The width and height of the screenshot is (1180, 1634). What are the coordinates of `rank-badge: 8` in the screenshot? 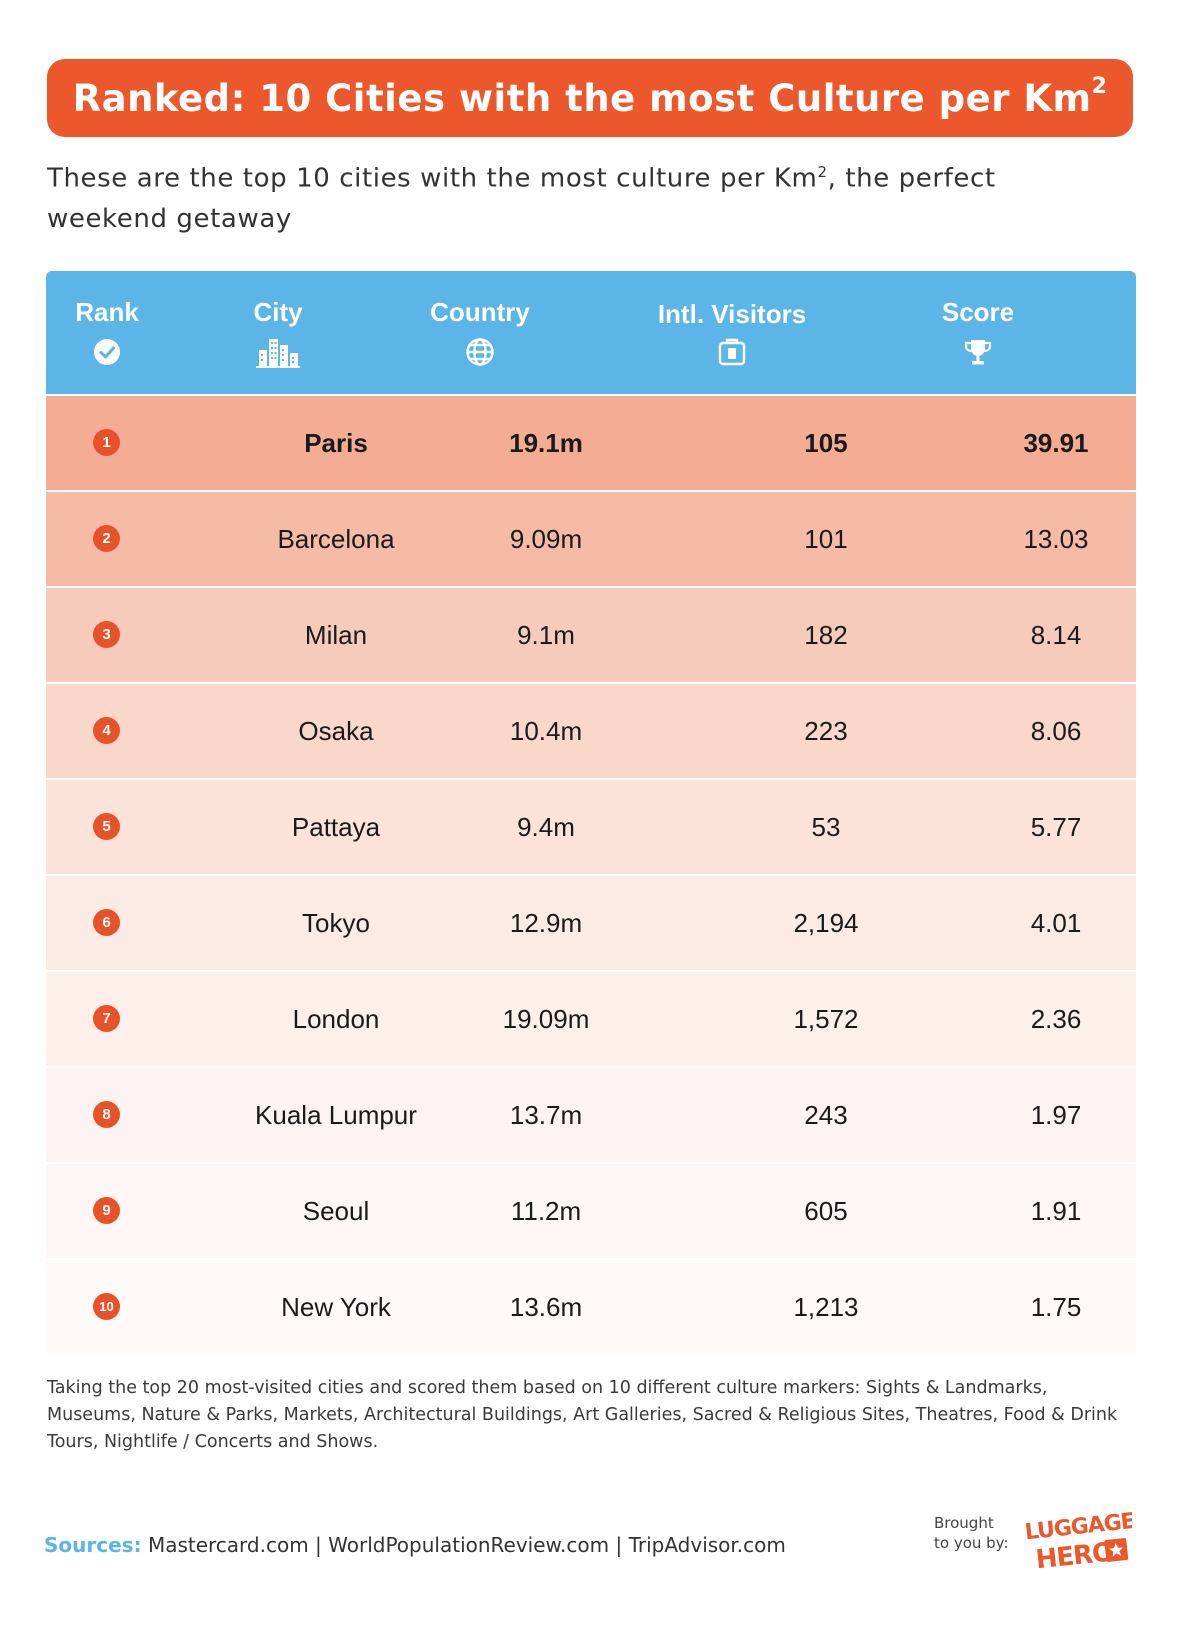 It's located at (106, 1114).